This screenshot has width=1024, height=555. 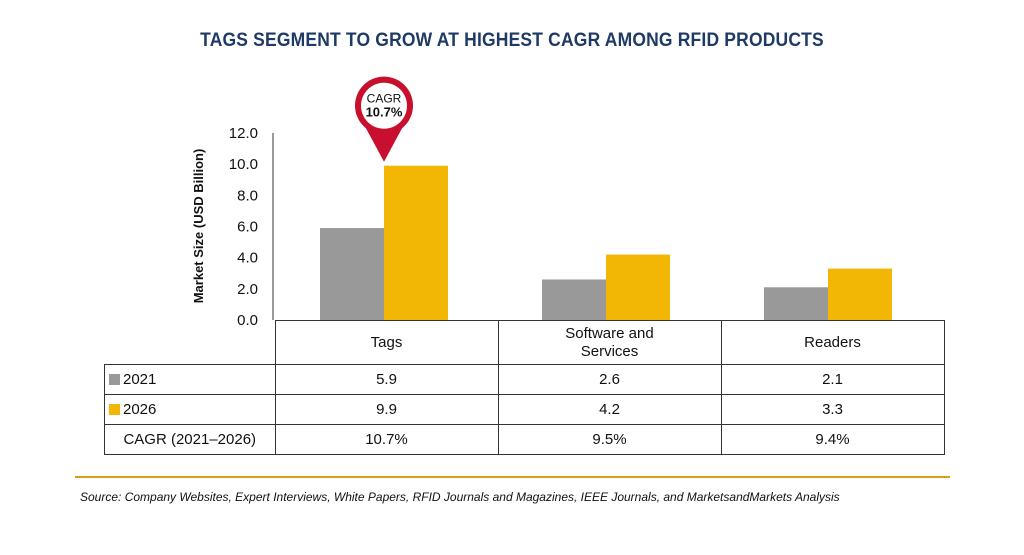 I want to click on table-row-2026: 2026 9.9 4.2 3.3, so click(x=524, y=409).